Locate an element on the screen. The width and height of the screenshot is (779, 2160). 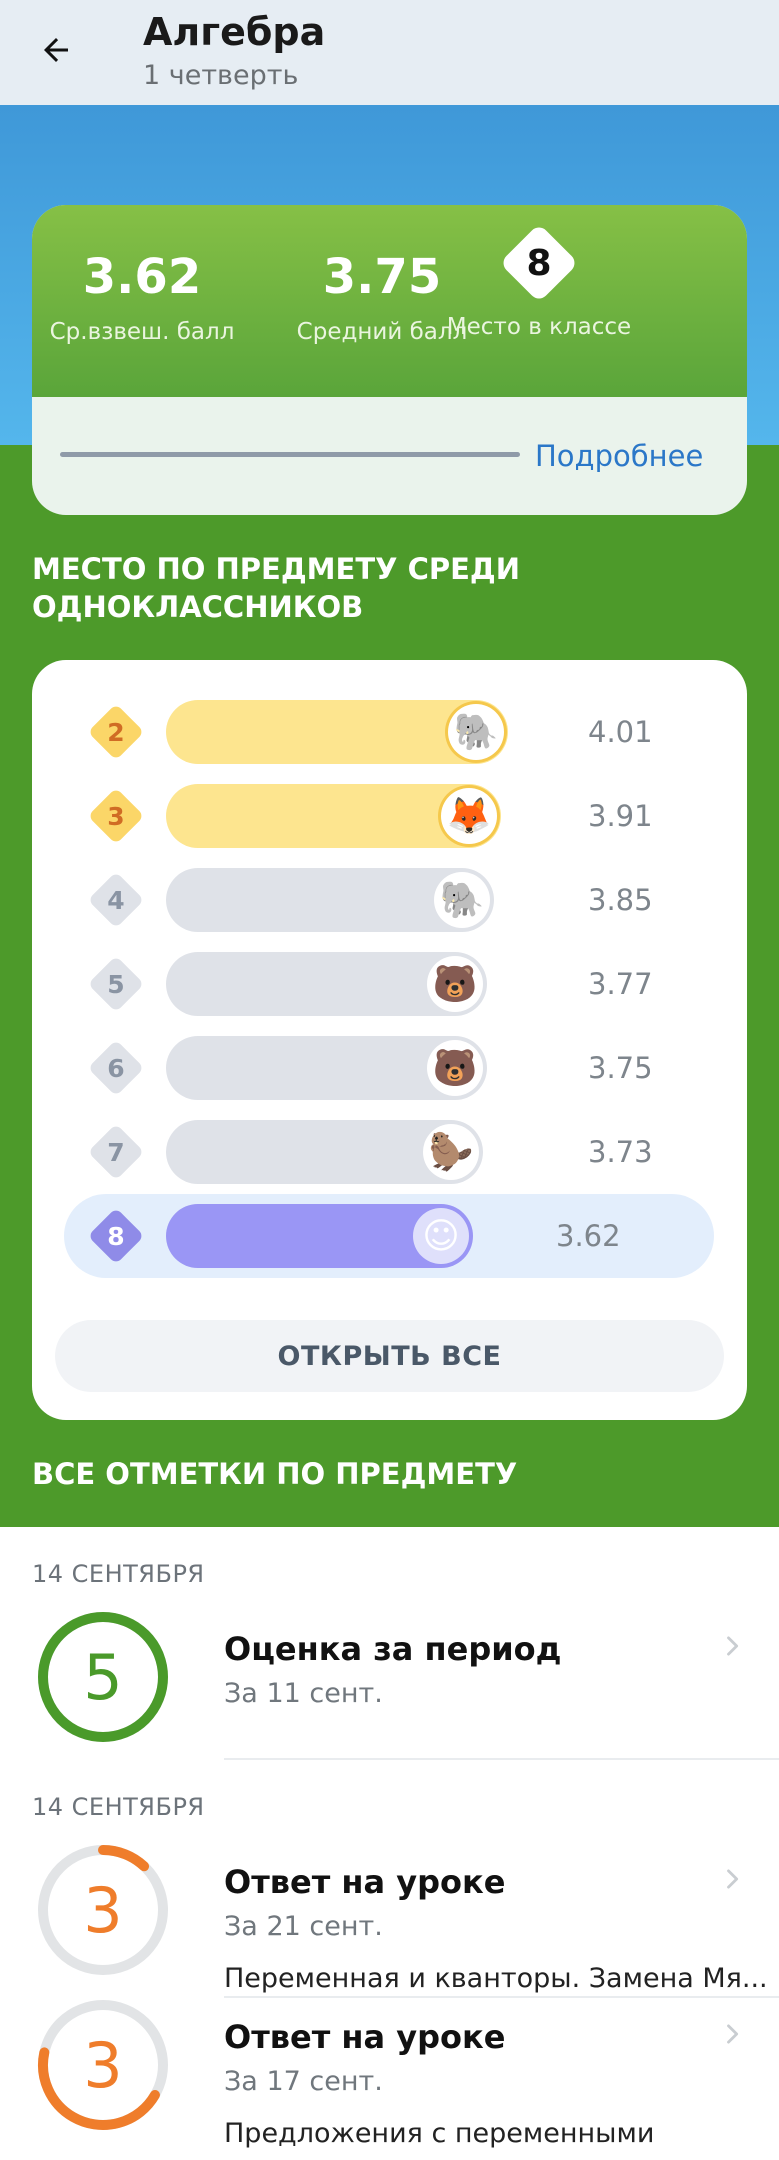
open-all-button: ОТКРЫТЬ ВСЕ is located at coordinates (389, 1356).